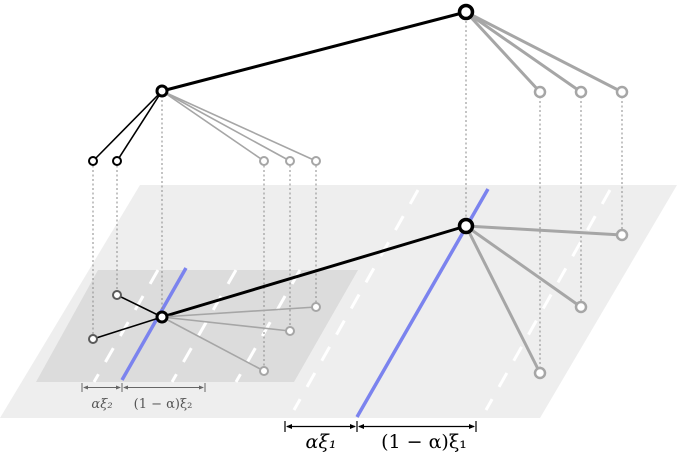 The image size is (677, 460). What do you see at coordinates (239, 312) in the screenshot?
I see `proj-edge-left-leaf5` at bounding box center [239, 312].